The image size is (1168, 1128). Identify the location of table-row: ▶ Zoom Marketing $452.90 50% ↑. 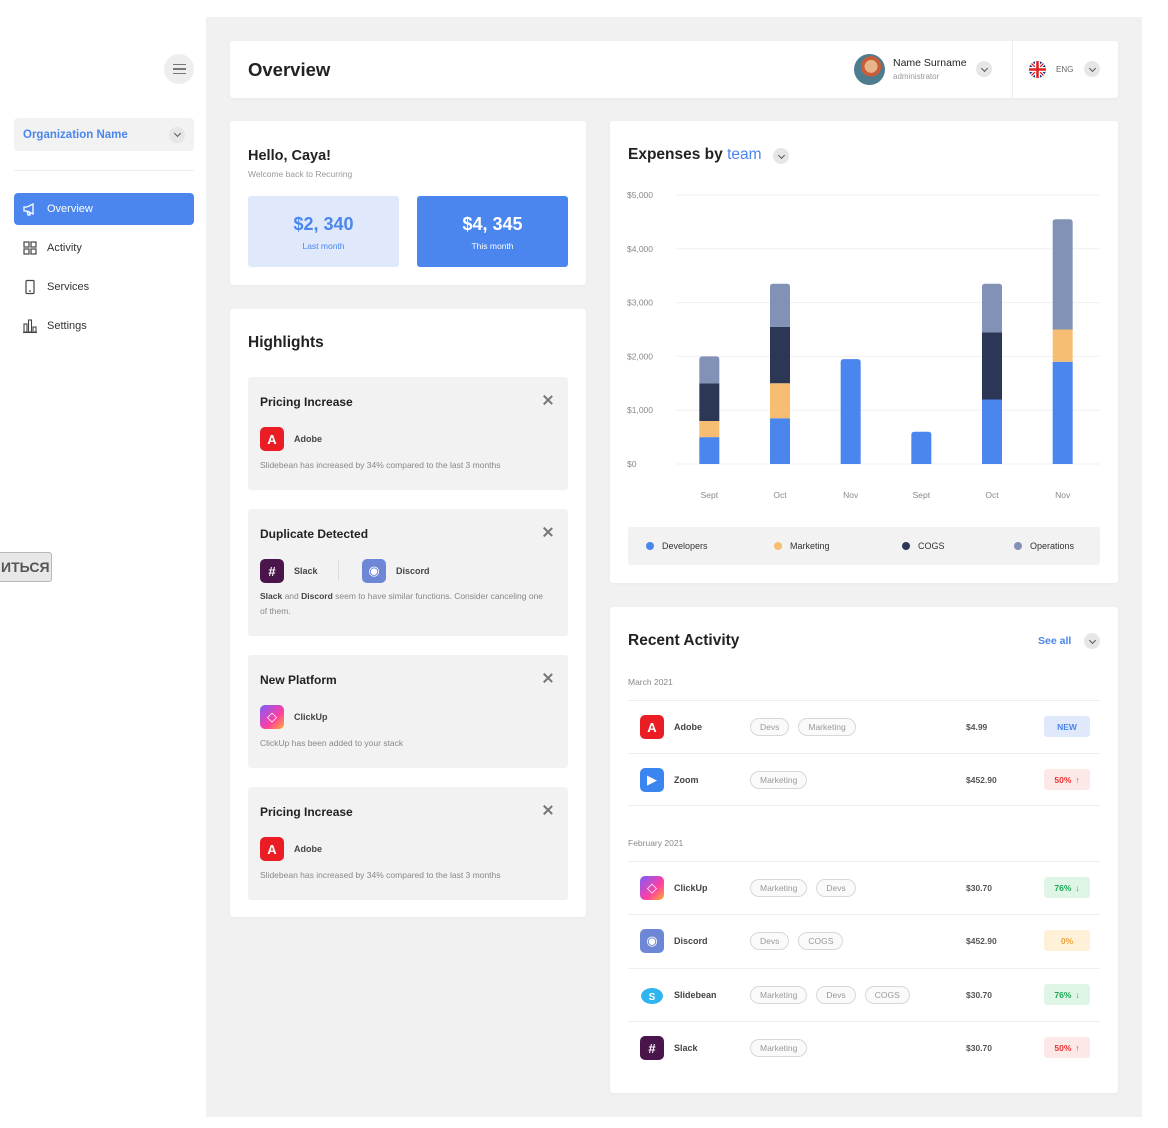
(864, 779).